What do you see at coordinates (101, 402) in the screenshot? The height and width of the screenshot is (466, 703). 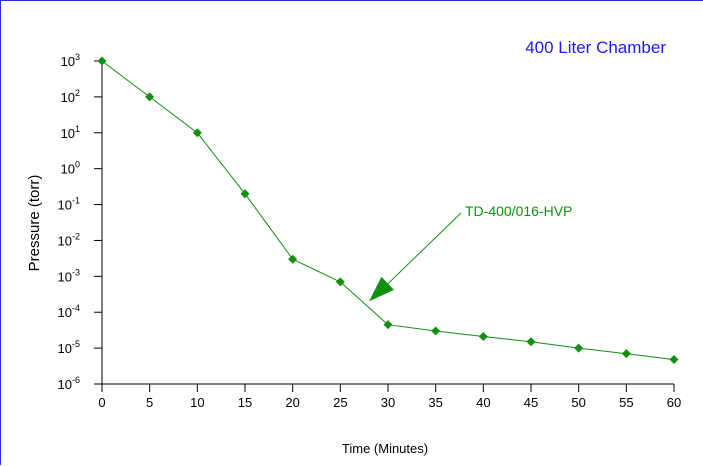 I see `x-tick-label: 0` at bounding box center [101, 402].